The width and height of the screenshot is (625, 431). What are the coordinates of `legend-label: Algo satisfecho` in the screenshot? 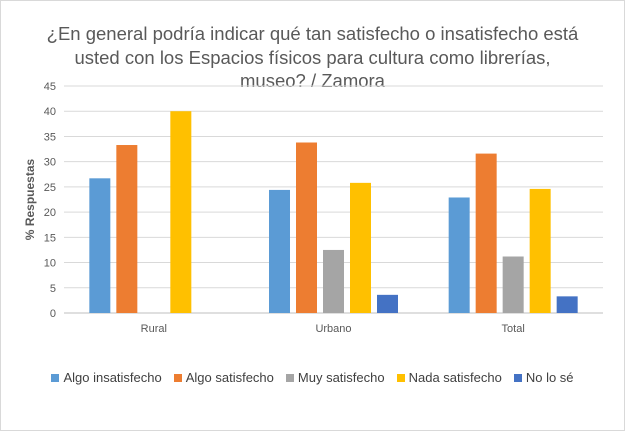 It's located at (229, 377).